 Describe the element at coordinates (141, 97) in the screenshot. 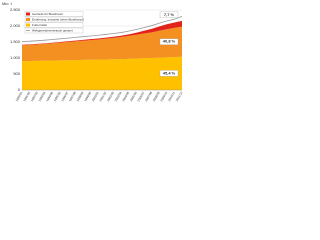

I see `x-tick-label: 2006/07` at that location.